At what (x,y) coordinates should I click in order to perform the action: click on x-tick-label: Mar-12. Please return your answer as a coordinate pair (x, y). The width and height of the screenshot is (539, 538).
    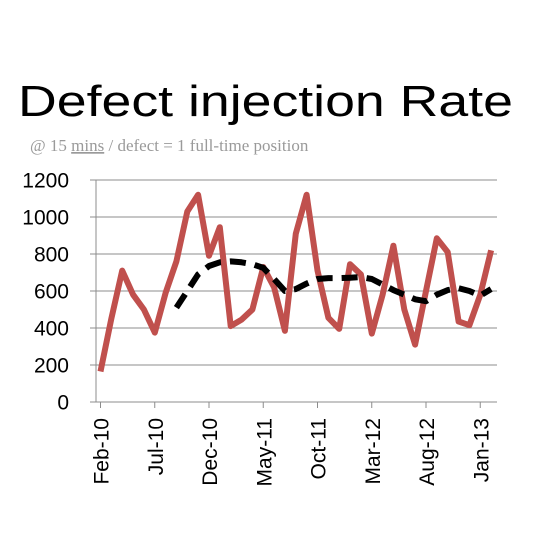
    Looking at the image, I should click on (373, 451).